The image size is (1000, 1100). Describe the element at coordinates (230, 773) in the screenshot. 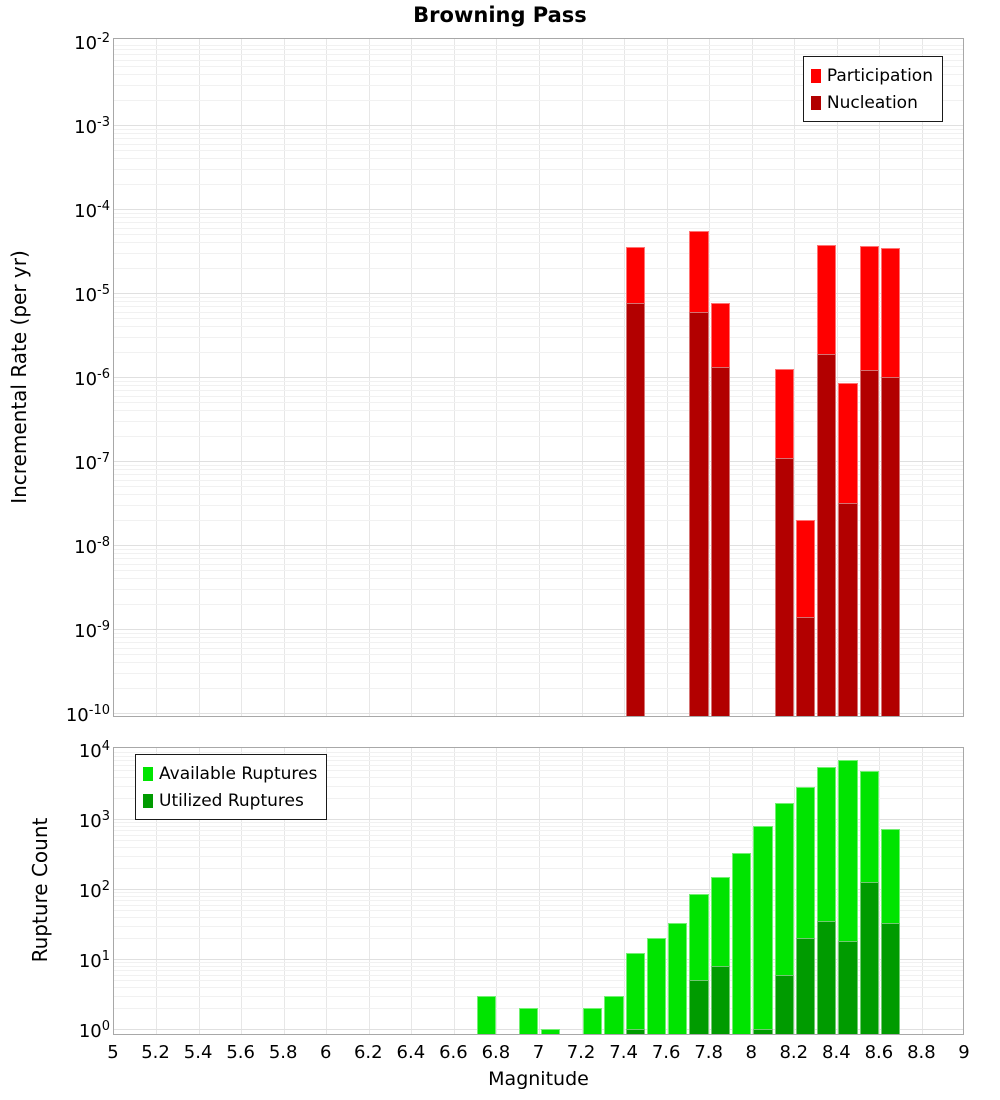

I see `legend-item-available: Available Ruptures` at that location.